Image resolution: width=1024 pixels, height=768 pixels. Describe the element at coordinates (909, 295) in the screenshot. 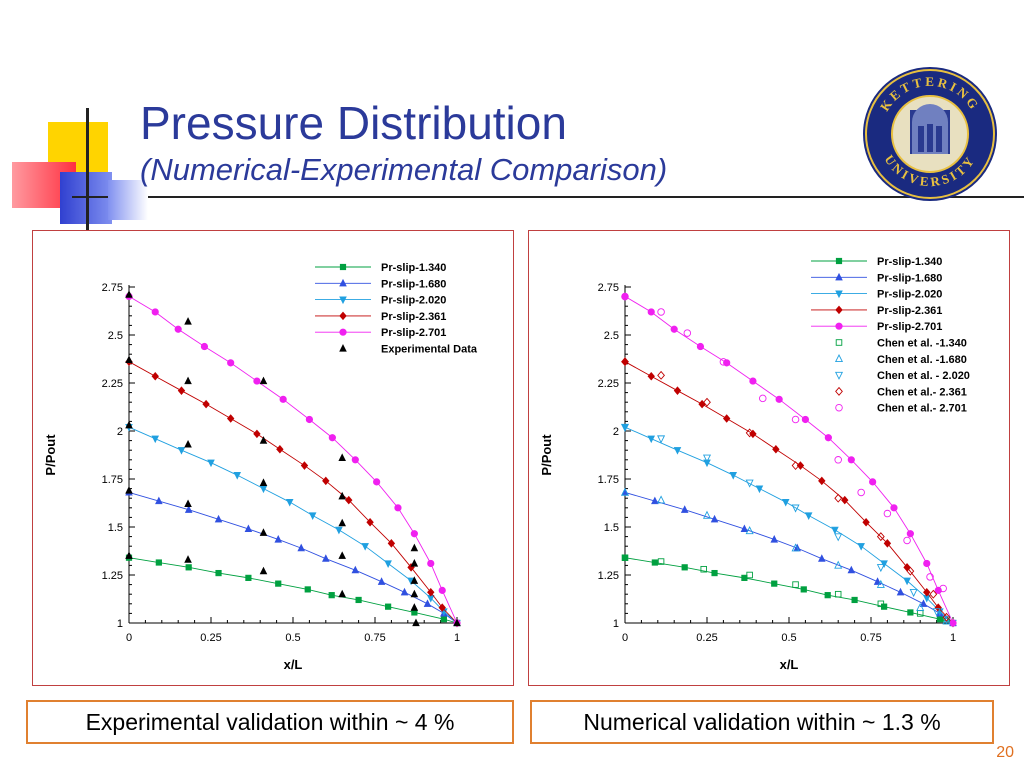

I see `legend-label: Pr-slip-2.020` at that location.